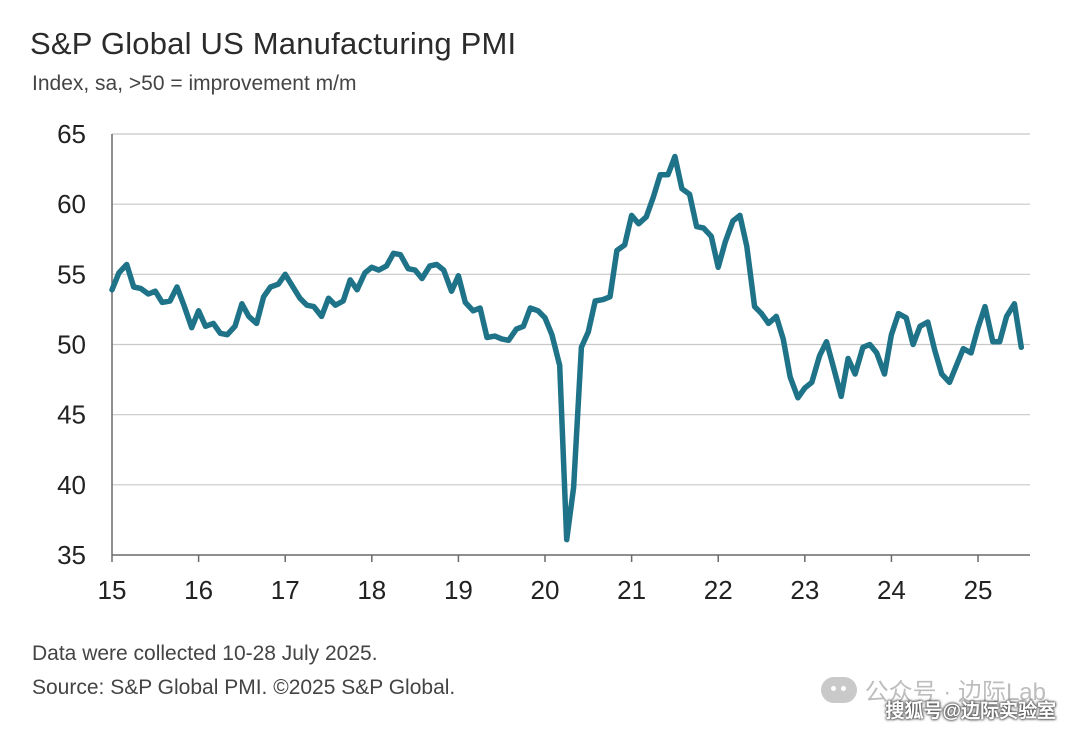 Image resolution: width=1080 pixels, height=730 pixels. Describe the element at coordinates (71, 134) in the screenshot. I see `y-tick-label: 65` at that location.